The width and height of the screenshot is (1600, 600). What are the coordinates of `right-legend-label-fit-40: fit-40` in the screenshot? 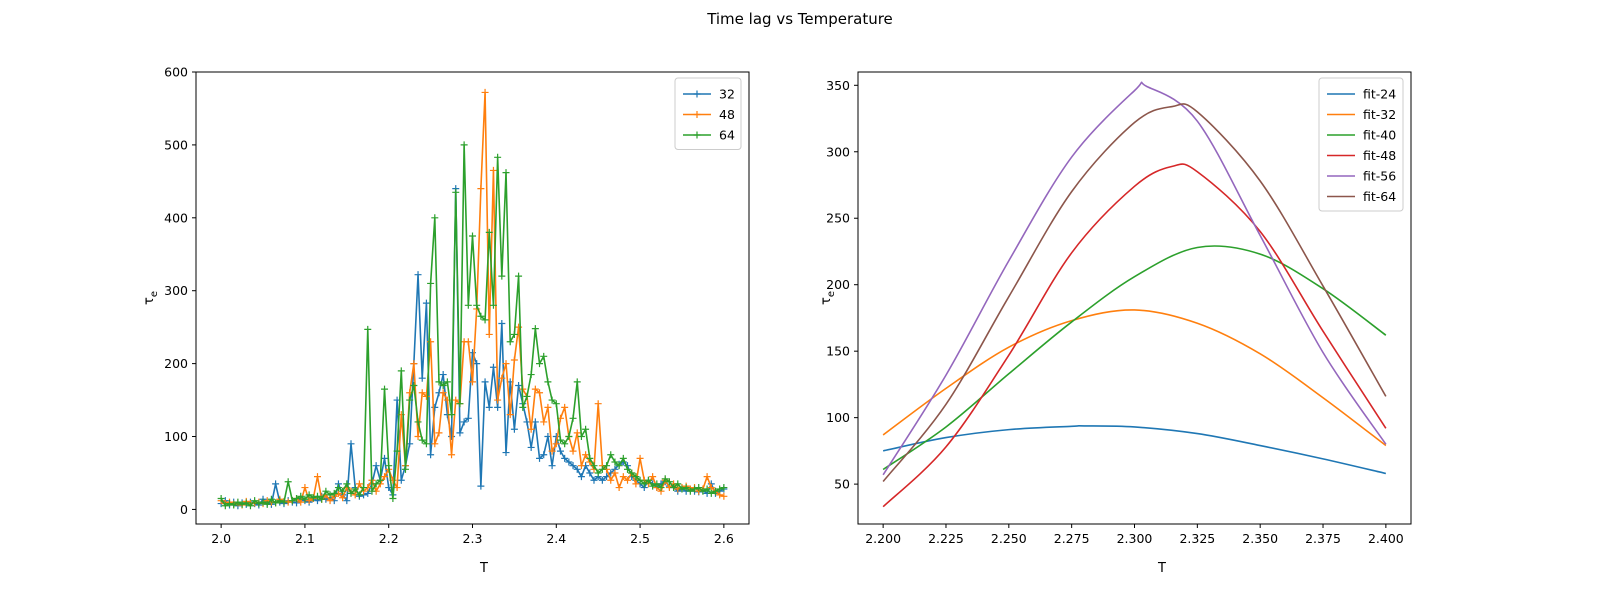 It's located at (1379, 135).